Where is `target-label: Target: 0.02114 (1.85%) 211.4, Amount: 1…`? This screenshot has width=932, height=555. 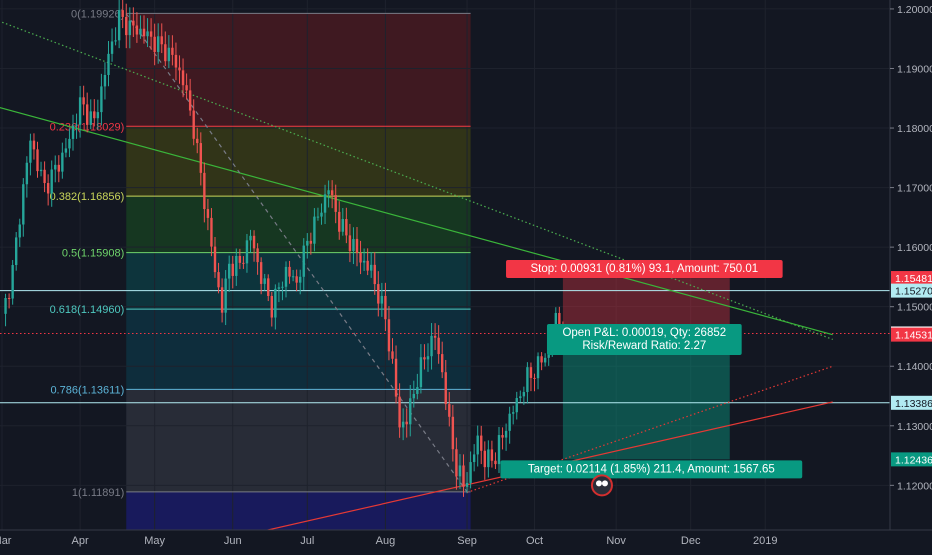 target-label: Target: 0.02114 (1.85%) 211.4, Amount: 1… is located at coordinates (651, 469).